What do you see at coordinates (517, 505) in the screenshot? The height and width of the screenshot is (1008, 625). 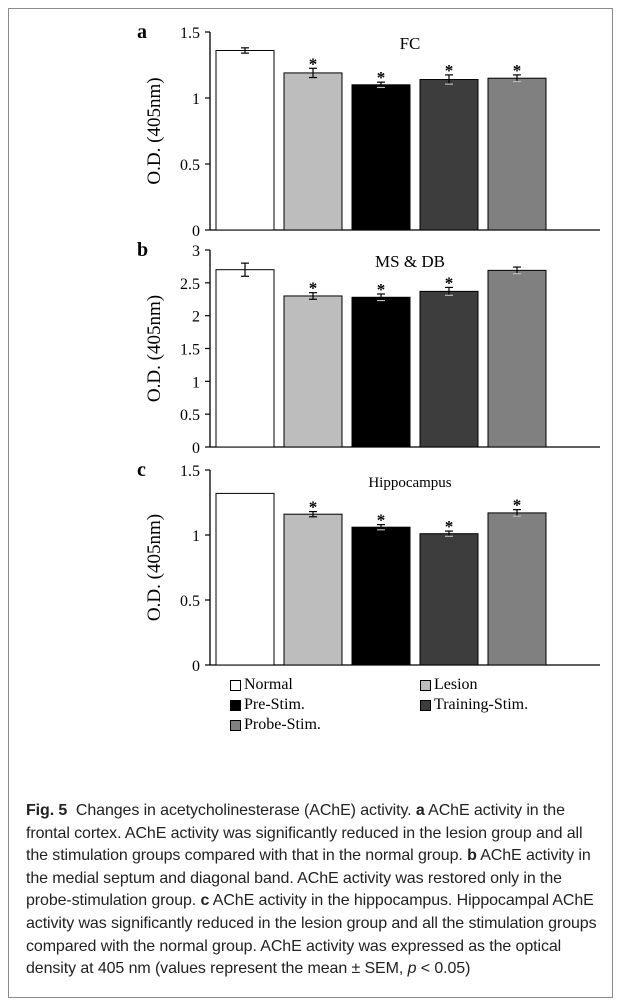 I see `panel-c-sig-4: *` at bounding box center [517, 505].